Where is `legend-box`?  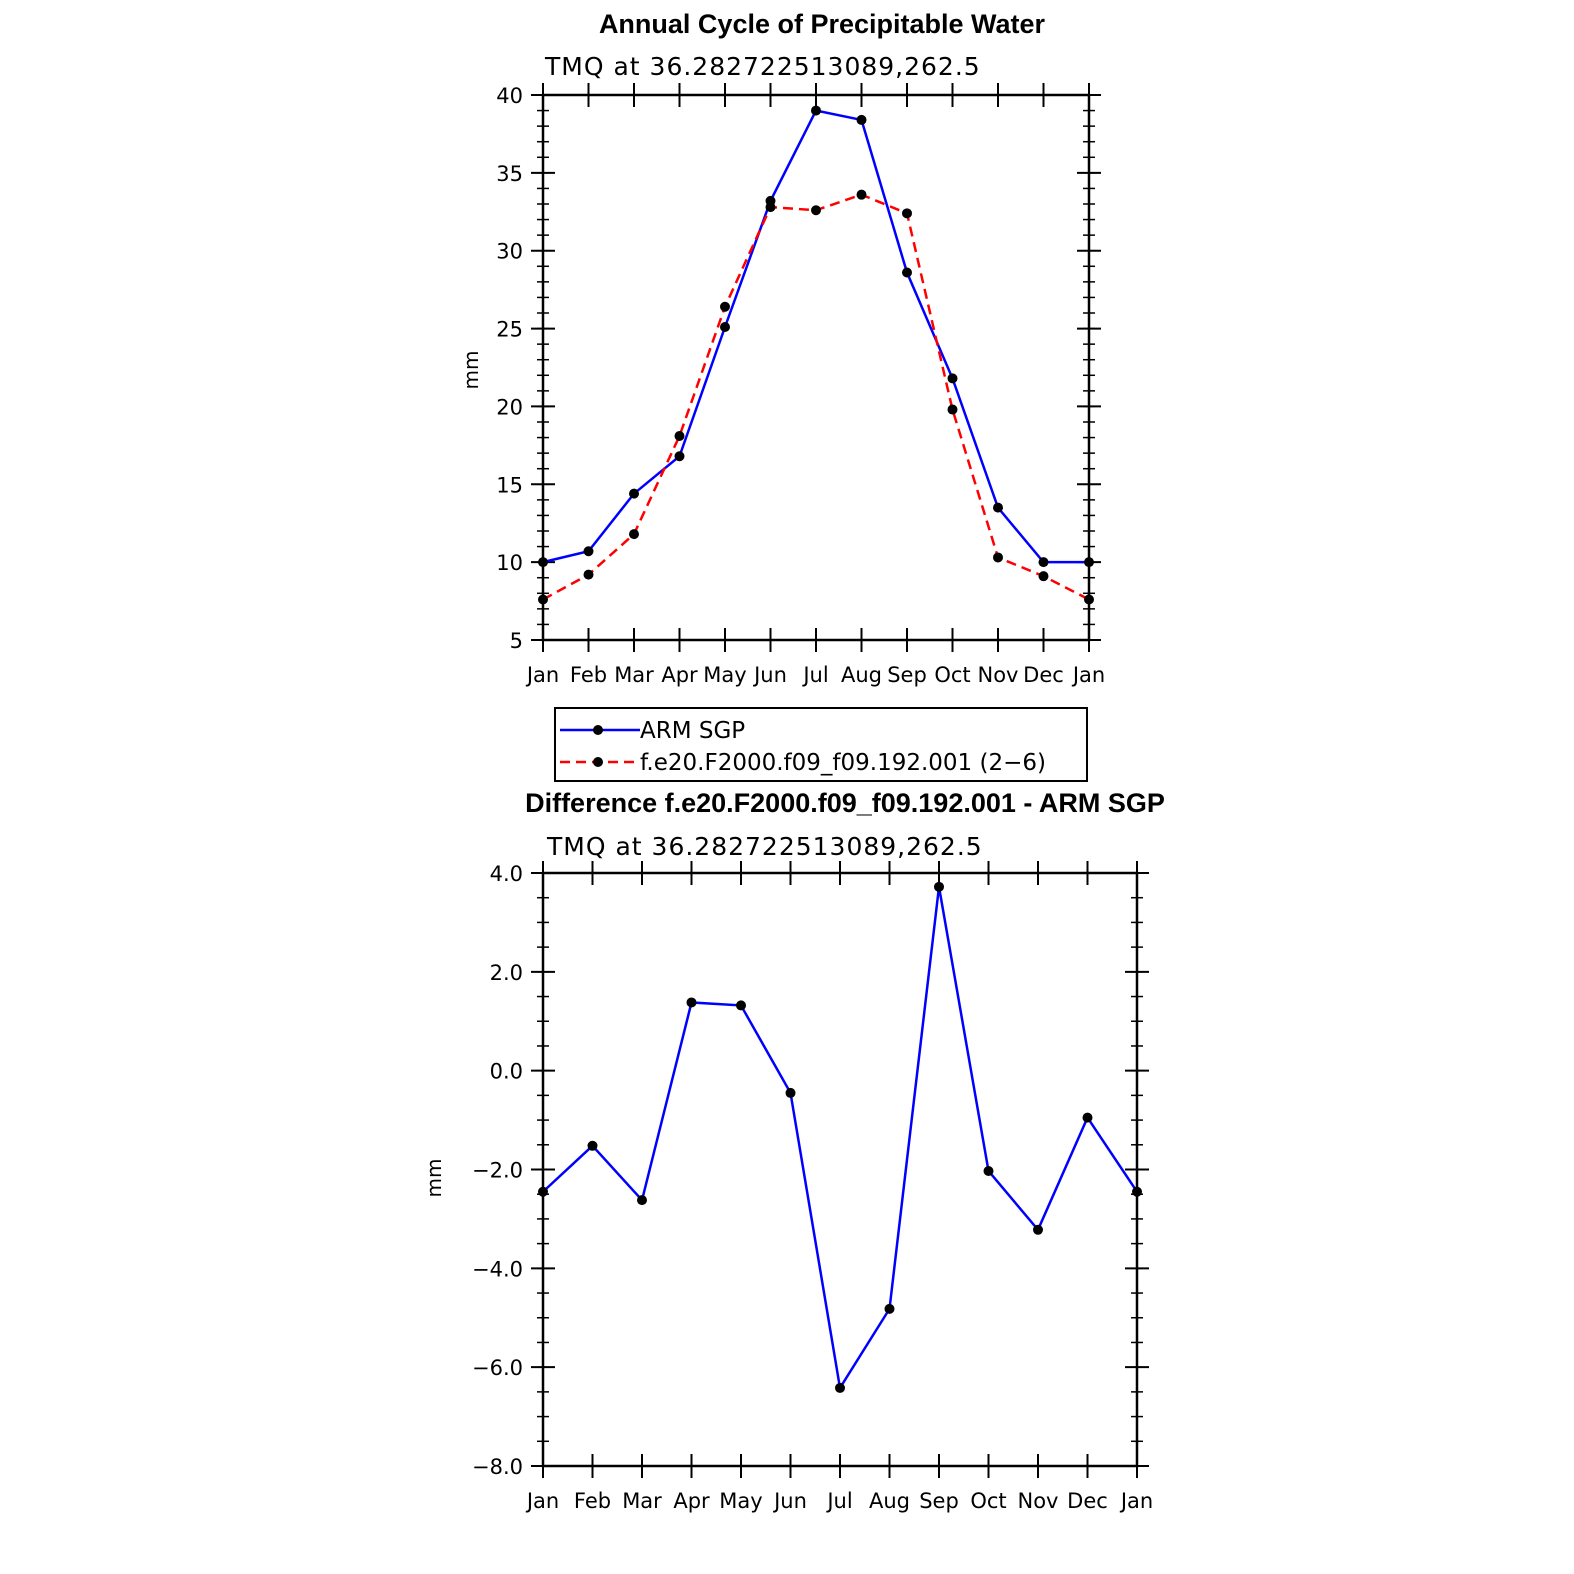 legend-box is located at coordinates (821, 744).